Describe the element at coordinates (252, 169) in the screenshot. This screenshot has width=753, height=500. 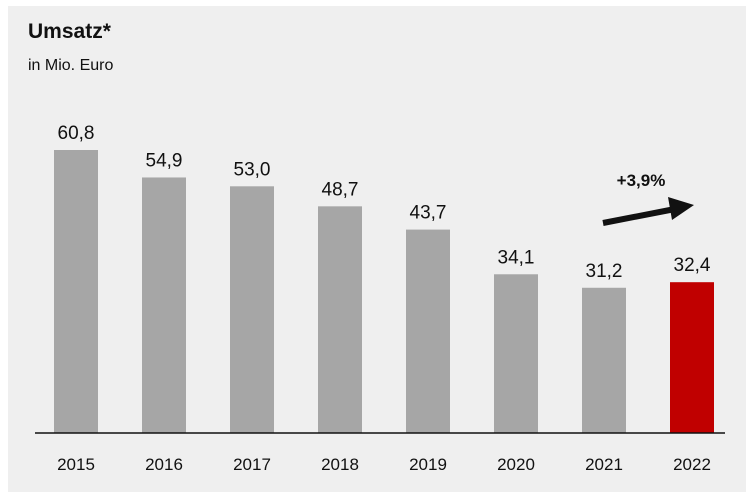
I see `value-label-2017: 53,0` at that location.